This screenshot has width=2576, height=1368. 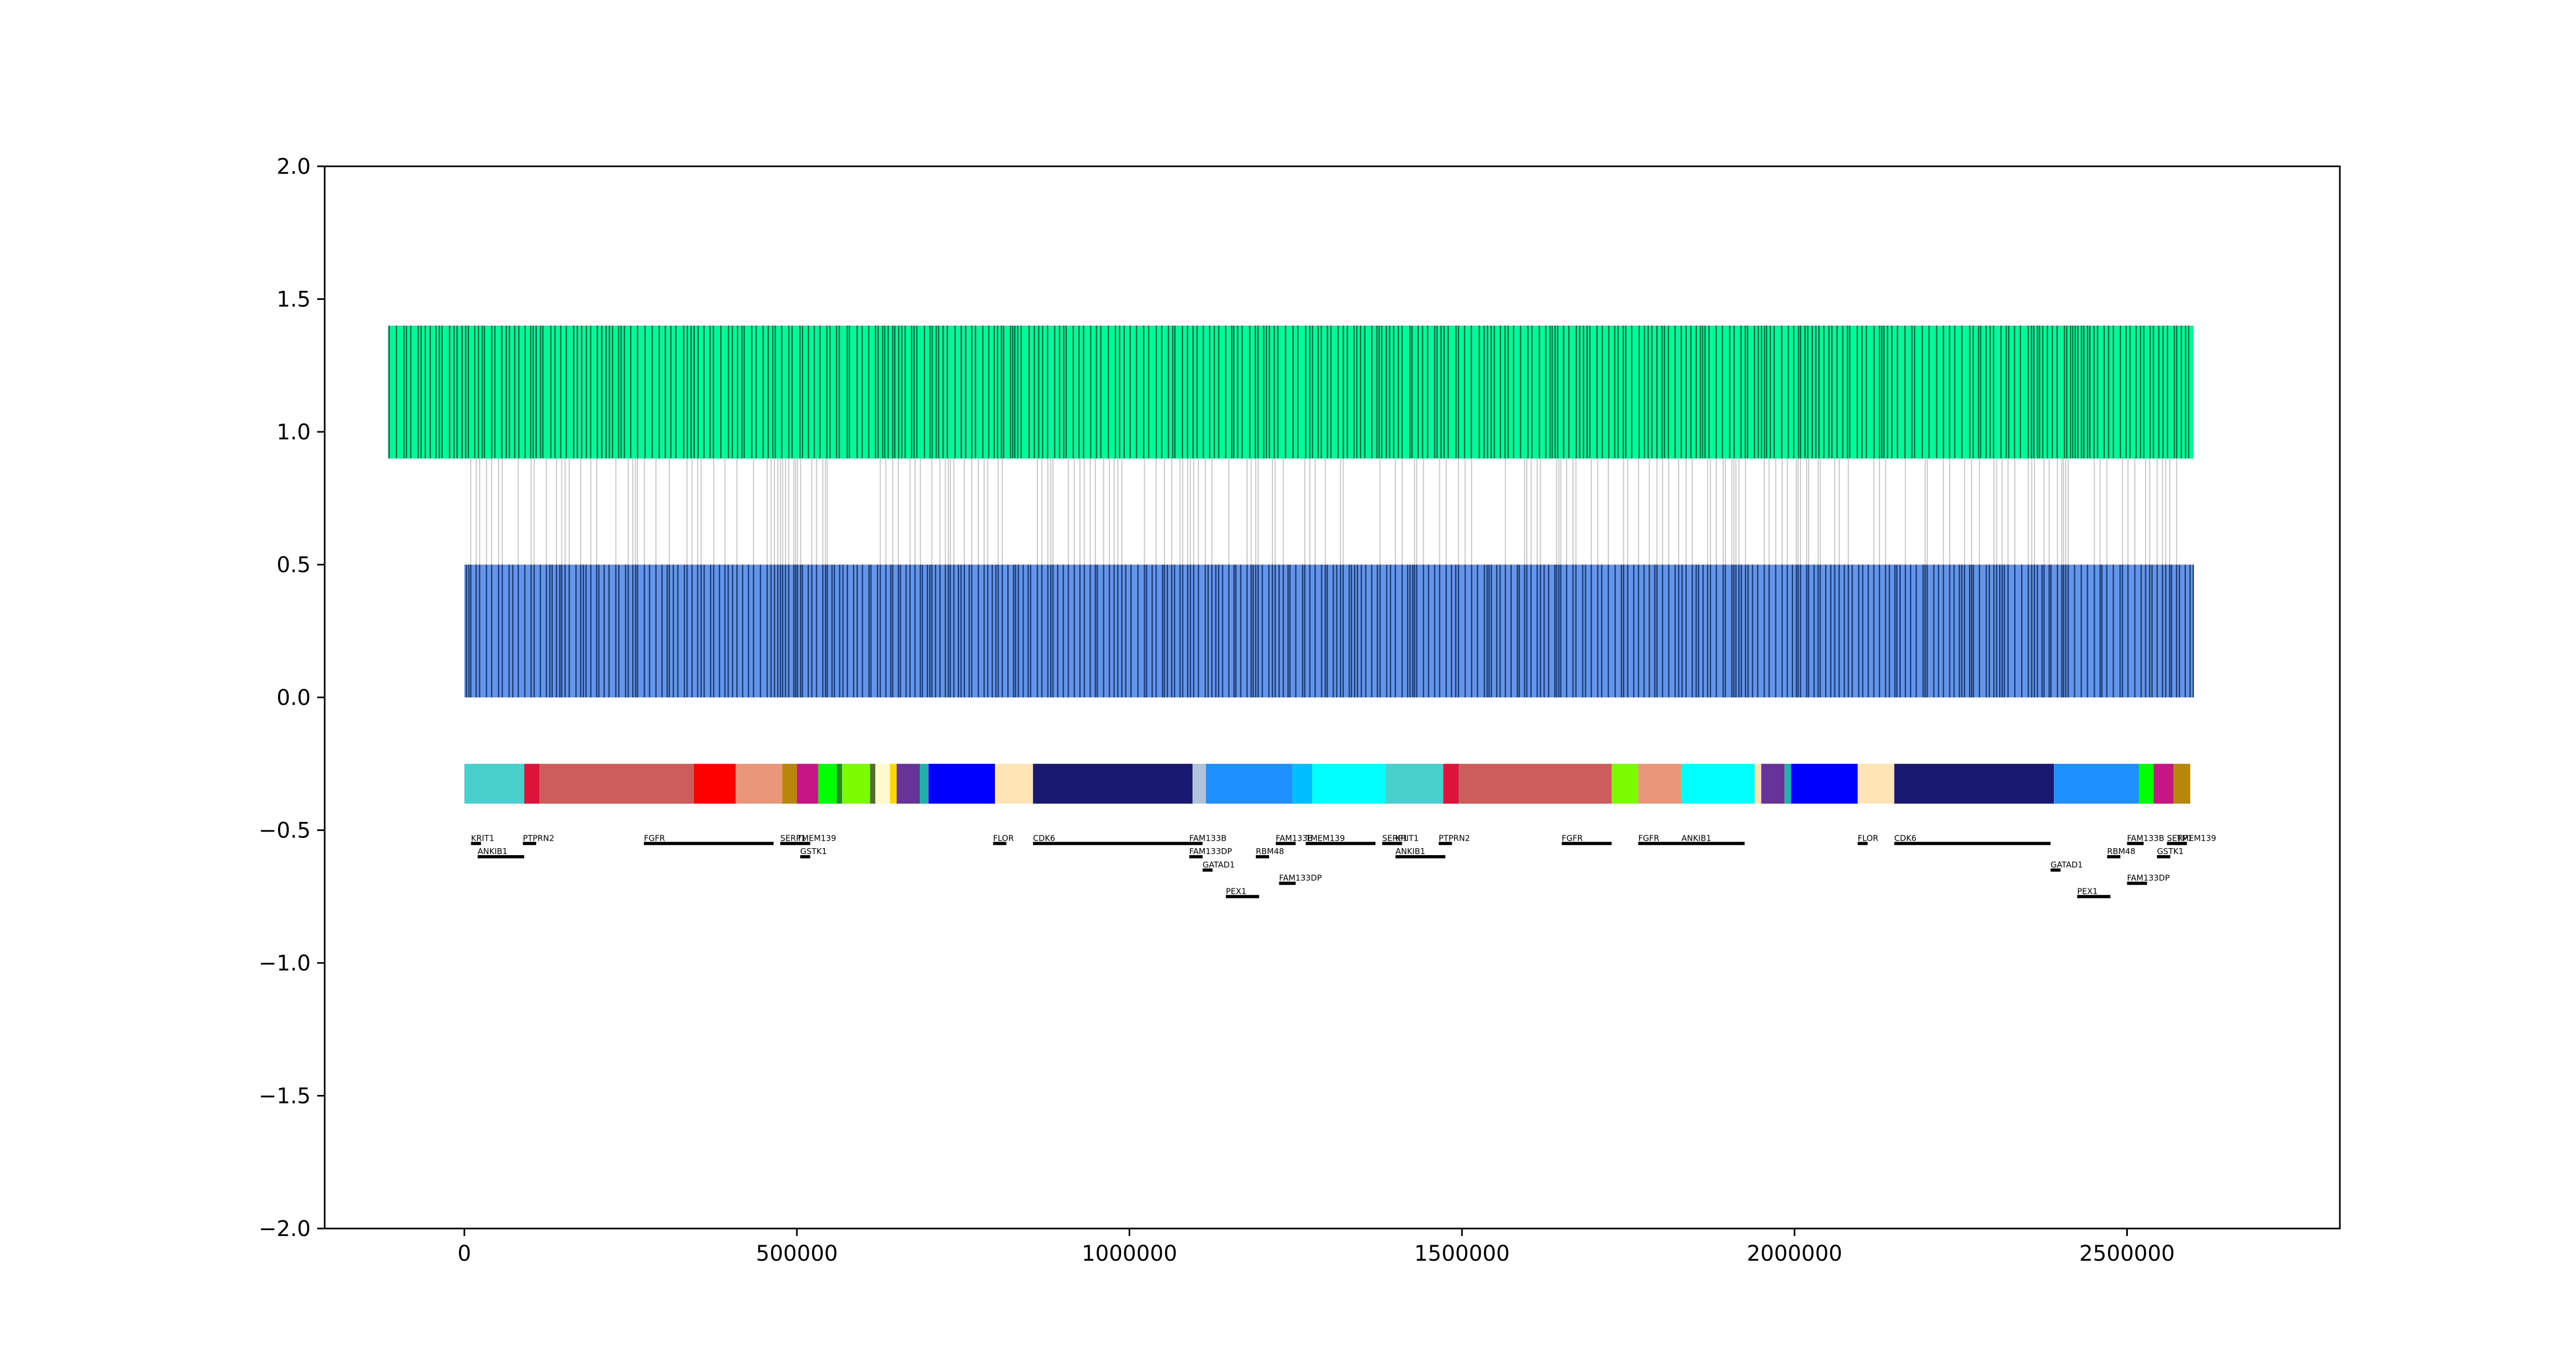 I want to click on alignment-connections, so click(x=1323, y=511).